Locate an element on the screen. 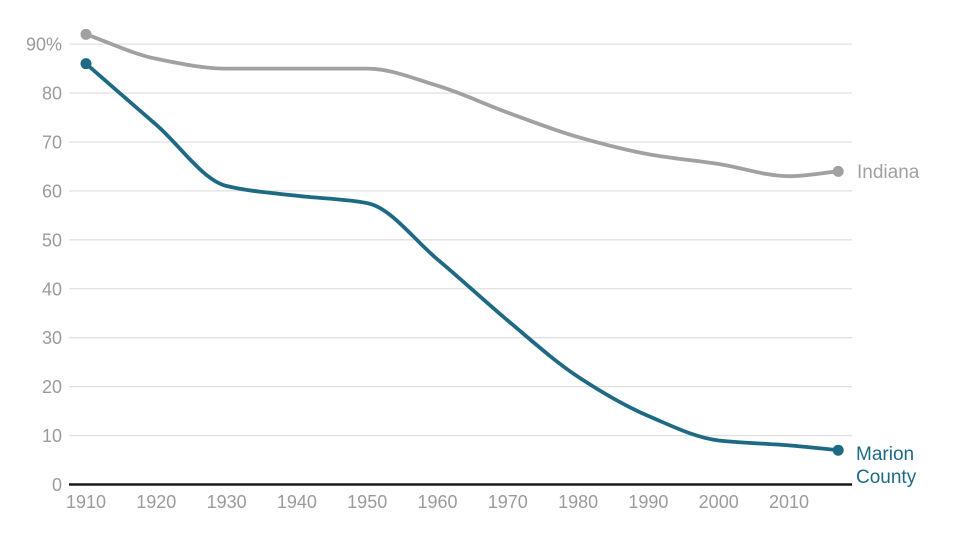  indiana-start-dot is located at coordinates (86, 34).